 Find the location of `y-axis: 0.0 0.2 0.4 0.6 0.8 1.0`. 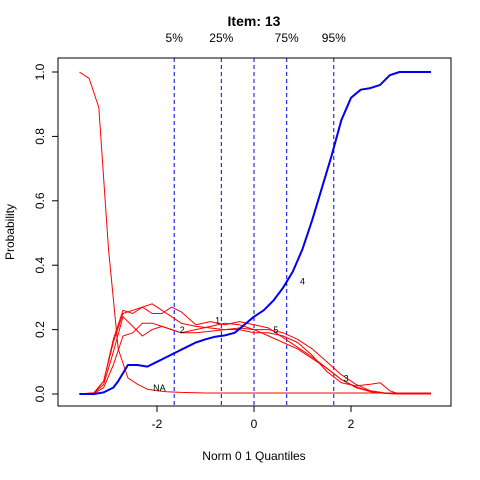

y-axis: 0.0 0.2 0.4 0.6 0.8 1.0 is located at coordinates (45, 232).